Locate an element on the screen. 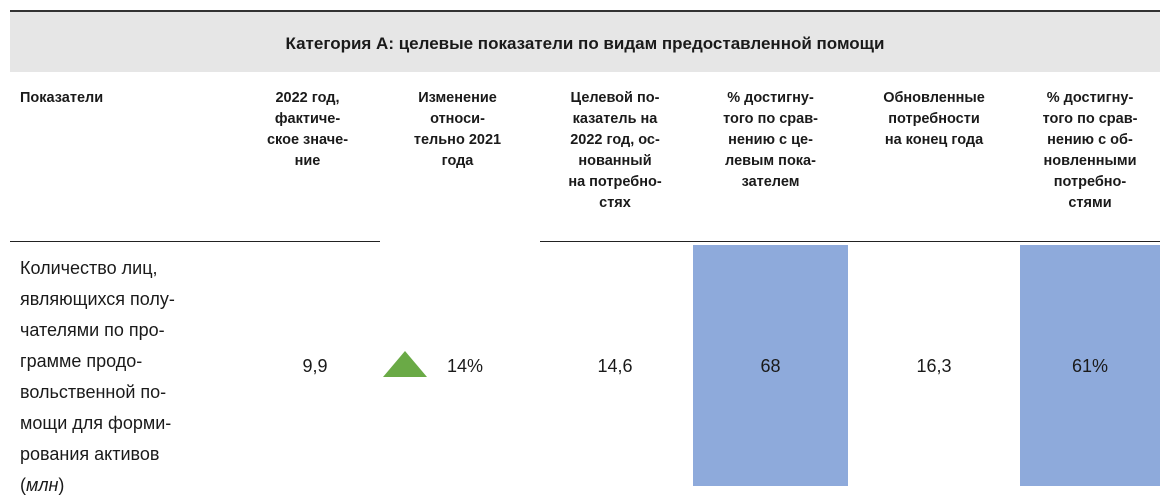  unit: млн is located at coordinates (42, 485).